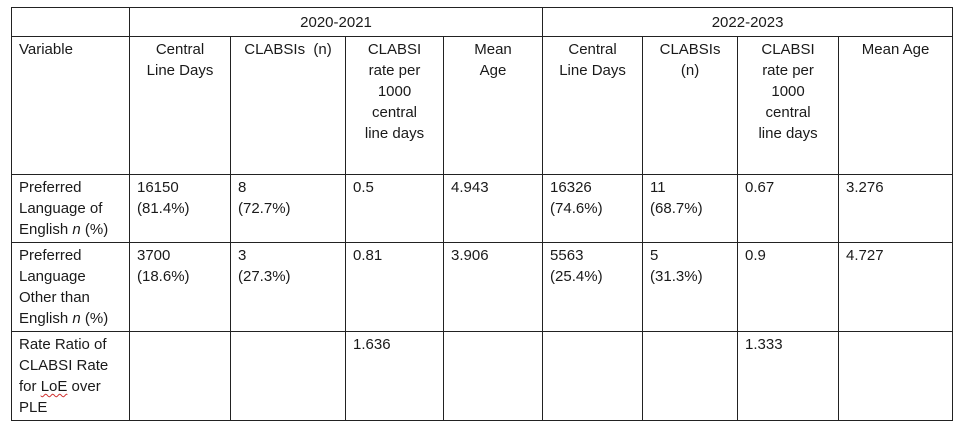 This screenshot has height=422, width=965. I want to click on row-label-ple: Preferred Language of English n (%), so click(70, 208).